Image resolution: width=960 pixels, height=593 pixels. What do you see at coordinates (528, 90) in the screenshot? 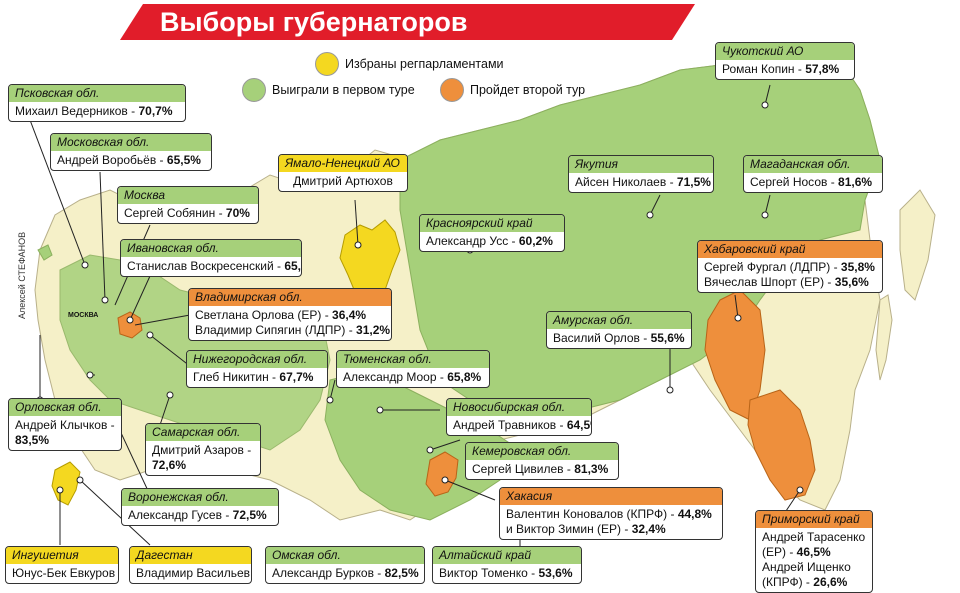
I see `legend-label: Пройдет второй тур` at bounding box center [528, 90].